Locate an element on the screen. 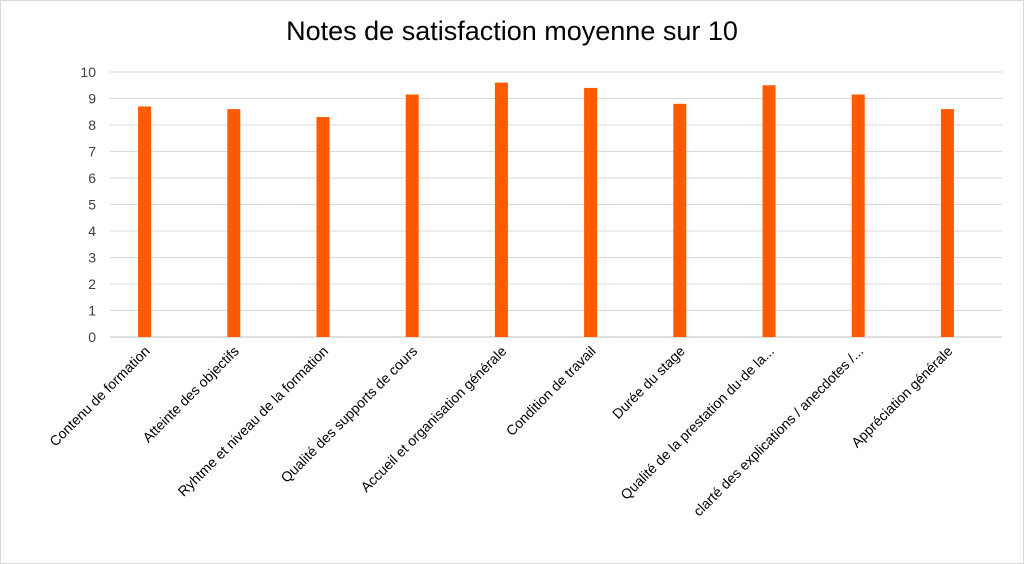 The width and height of the screenshot is (1024, 564). x-tick-label: Atteinte des objectifs is located at coordinates (190, 394).